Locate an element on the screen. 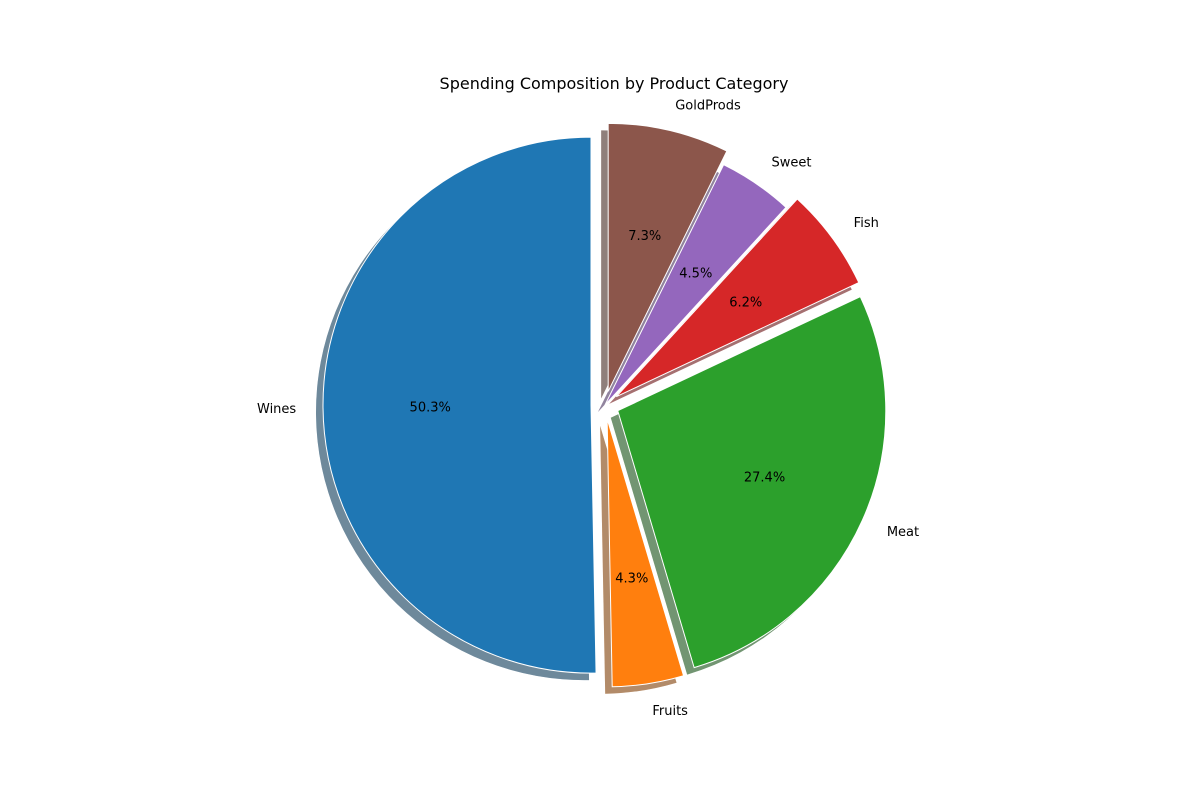 The width and height of the screenshot is (1200, 800). slice-pct-meat: 27.4% is located at coordinates (764, 477).